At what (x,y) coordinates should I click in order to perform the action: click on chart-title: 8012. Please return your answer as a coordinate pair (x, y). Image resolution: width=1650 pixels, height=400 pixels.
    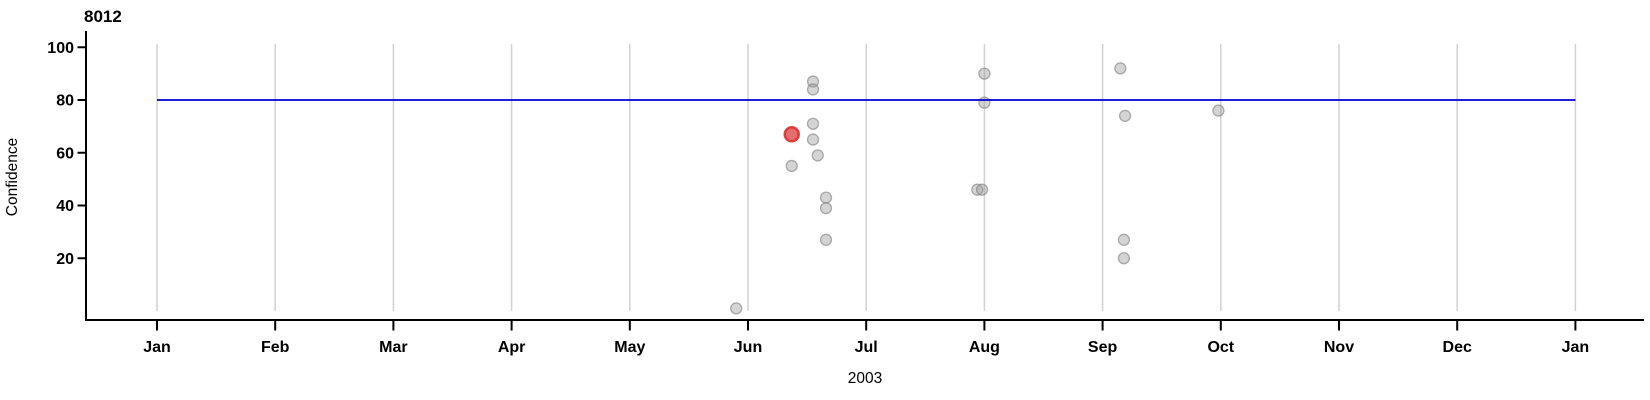
    Looking at the image, I should click on (103, 16).